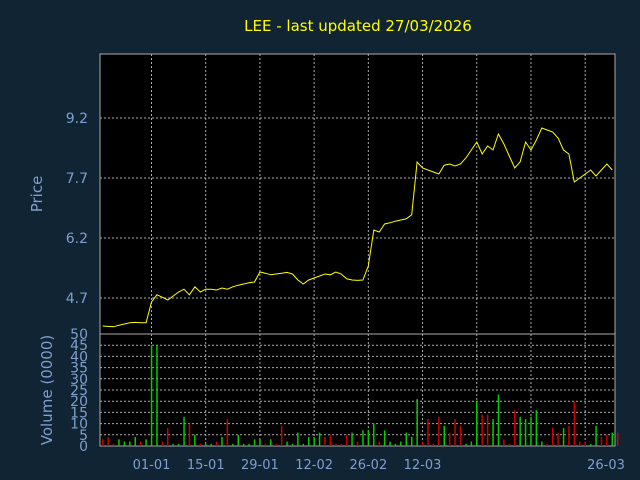  I want to click on volume-y-tick-label: 30, so click(79, 380).